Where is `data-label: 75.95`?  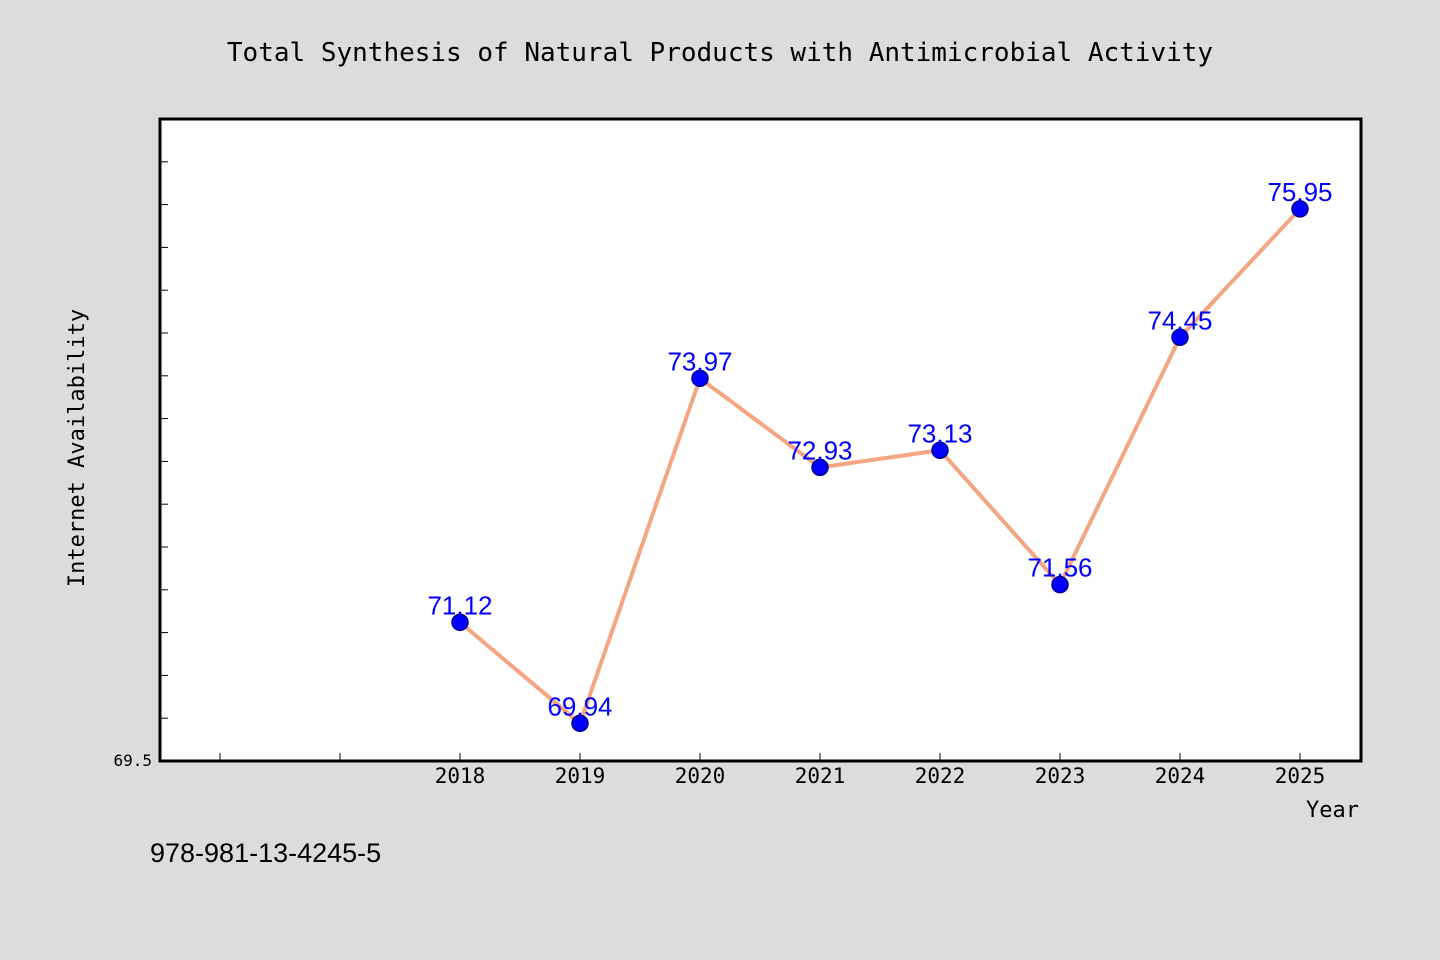
data-label: 75.95 is located at coordinates (1299, 192).